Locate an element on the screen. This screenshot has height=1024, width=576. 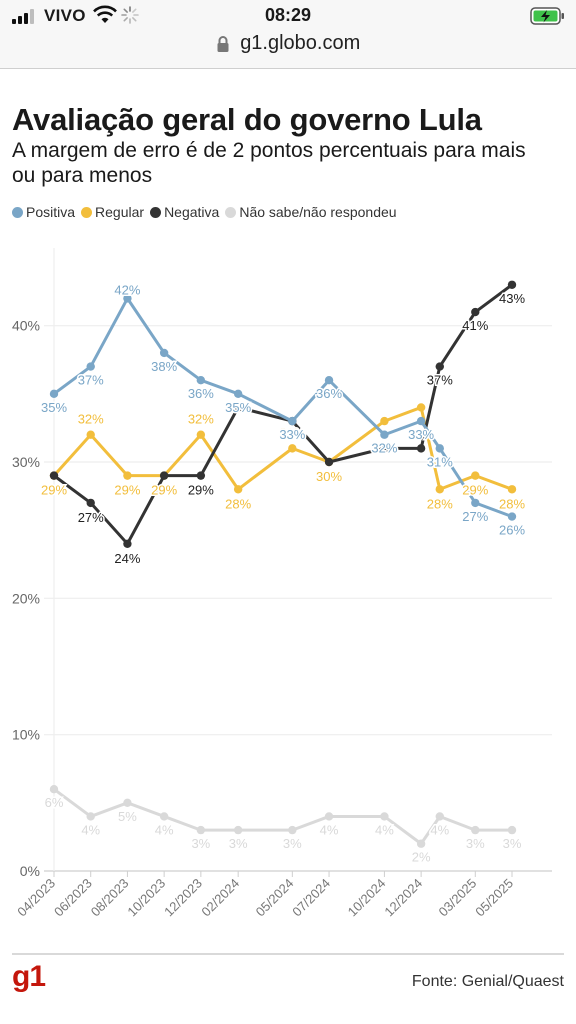
legend-item: Não sabe/não respondeu is located at coordinates (311, 212).